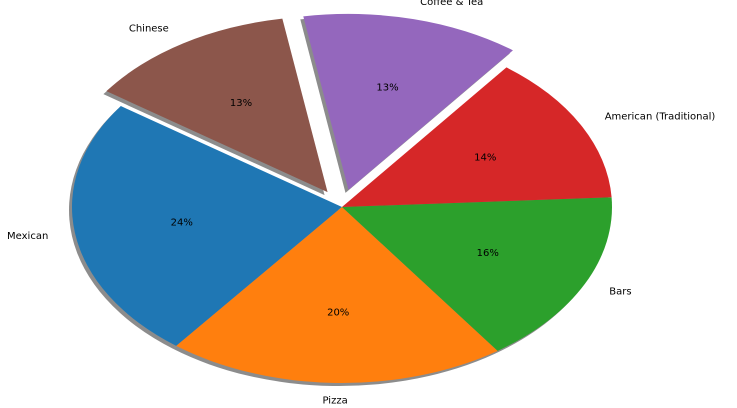 This screenshot has width=737, height=408. I want to click on slice-american-traditional, so click(477, 137).